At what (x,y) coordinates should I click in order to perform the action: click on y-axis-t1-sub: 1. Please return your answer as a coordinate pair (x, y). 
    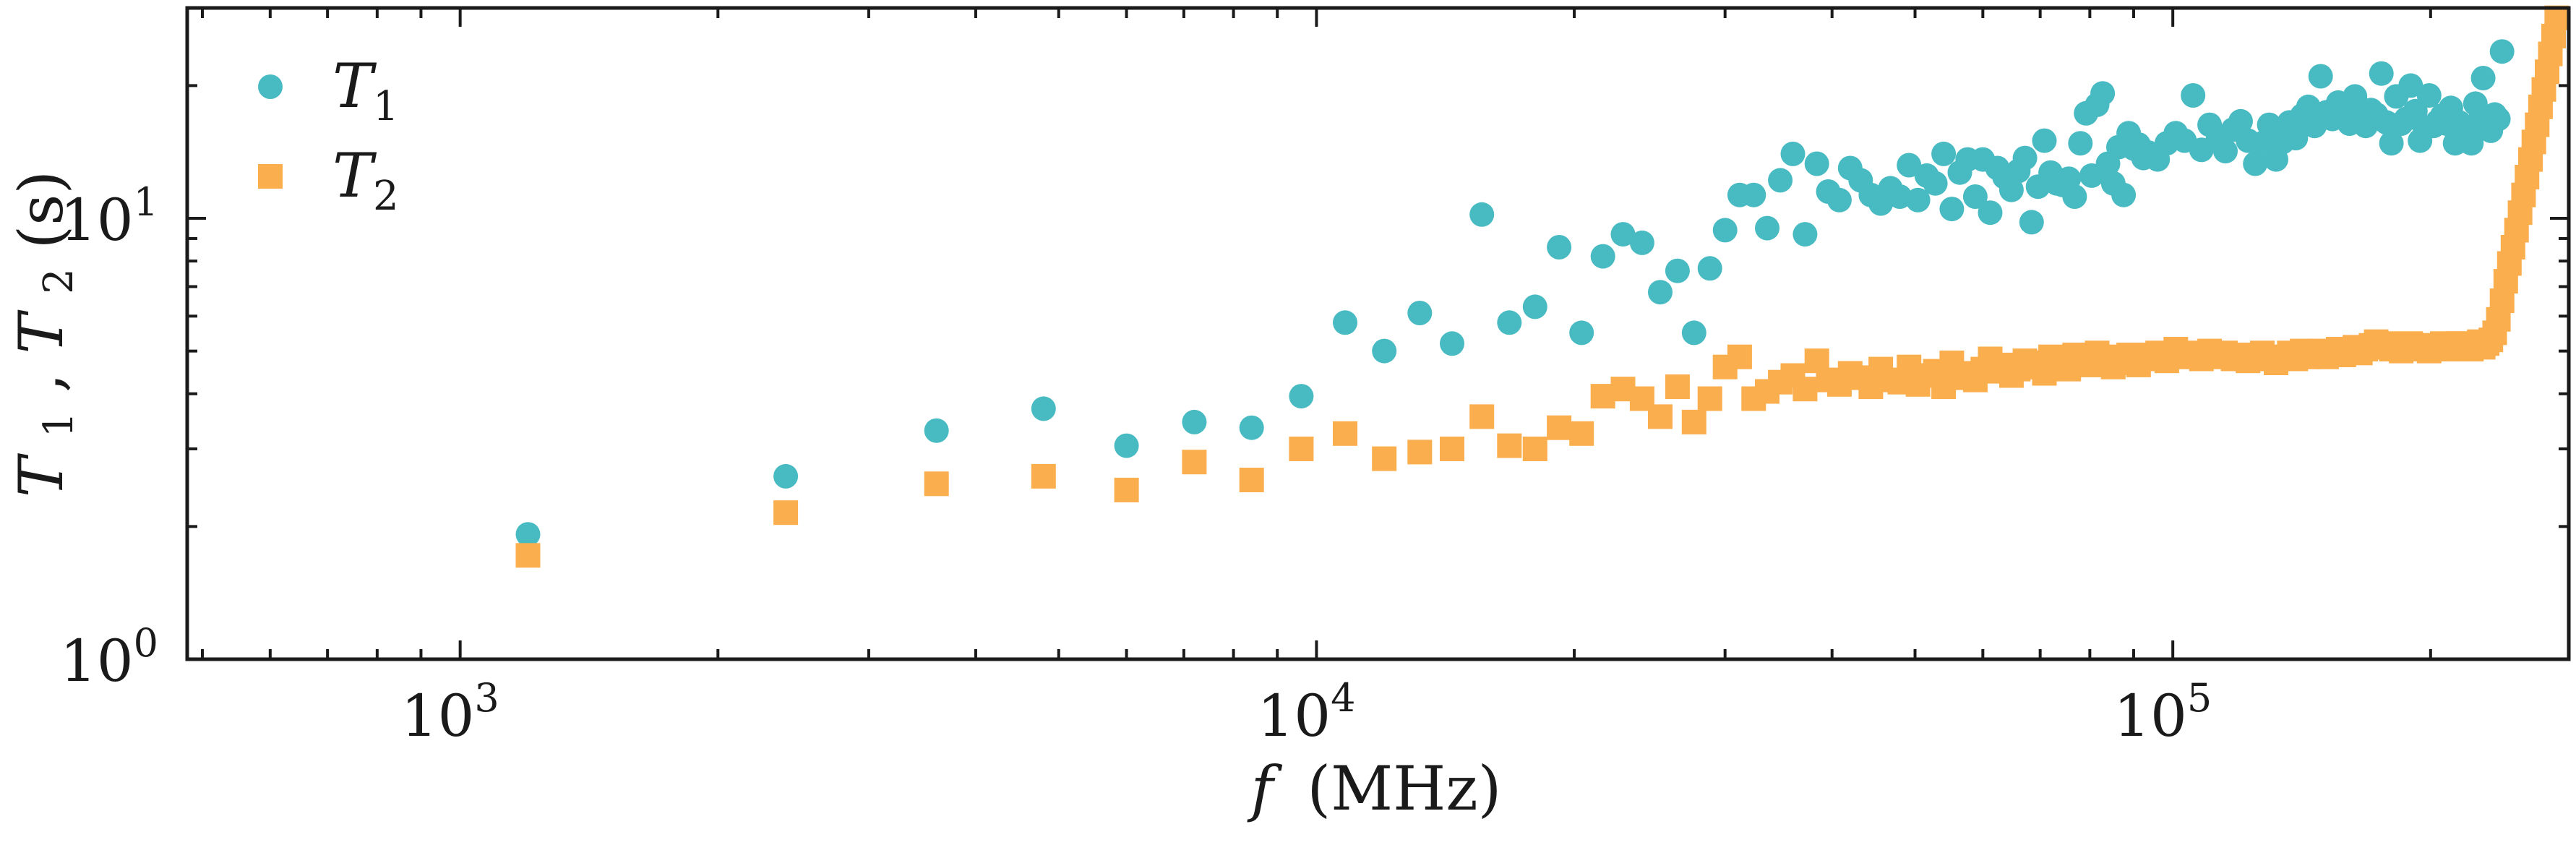
    Looking at the image, I should click on (59, 425).